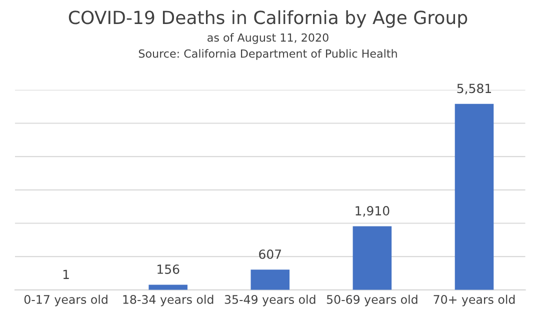 The height and width of the screenshot is (320, 536). What do you see at coordinates (474, 89) in the screenshot?
I see `data-label: 5,581` at bounding box center [474, 89].